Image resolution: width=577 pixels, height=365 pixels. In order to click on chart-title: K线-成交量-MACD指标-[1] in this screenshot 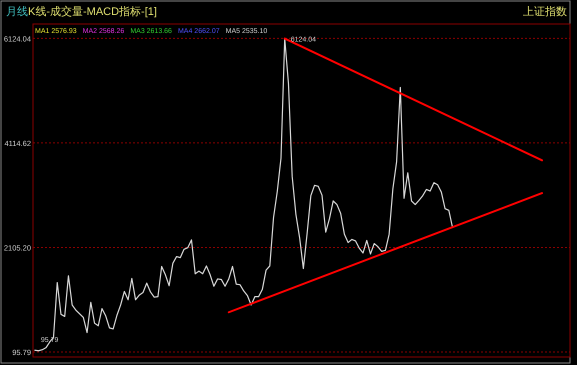, I will do `click(92, 11)`.